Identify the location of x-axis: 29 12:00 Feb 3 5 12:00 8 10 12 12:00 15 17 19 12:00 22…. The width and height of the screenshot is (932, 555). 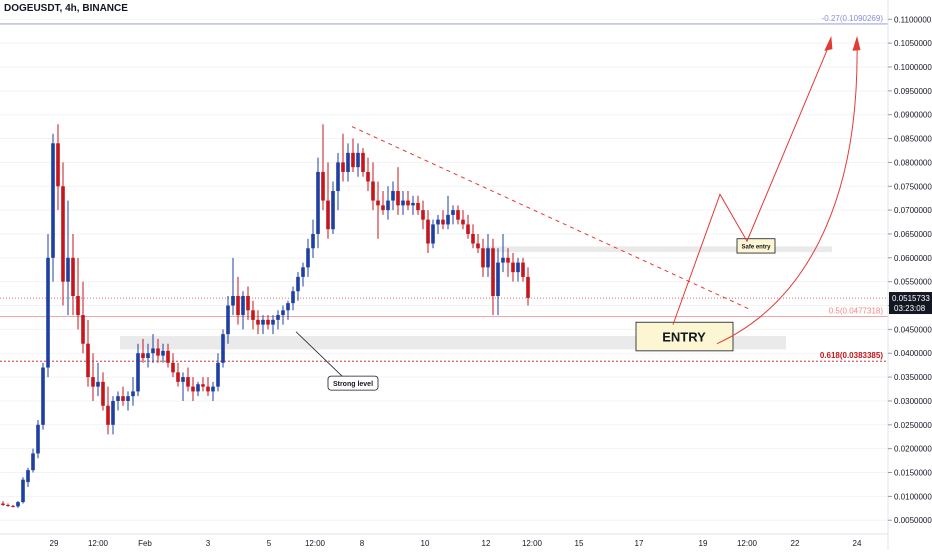
(444, 540).